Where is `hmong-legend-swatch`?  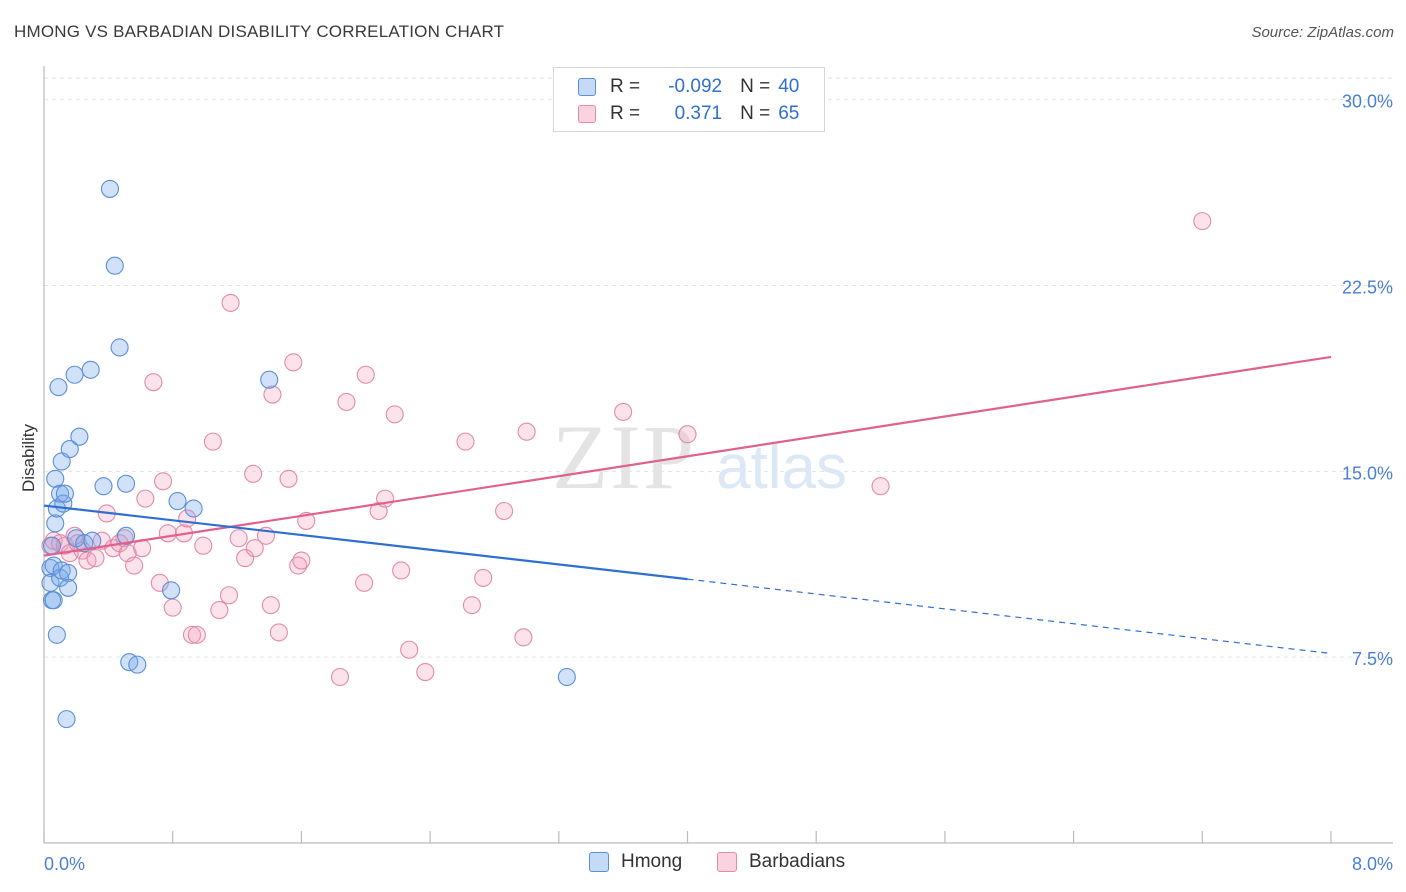
hmong-legend-swatch is located at coordinates (599, 862).